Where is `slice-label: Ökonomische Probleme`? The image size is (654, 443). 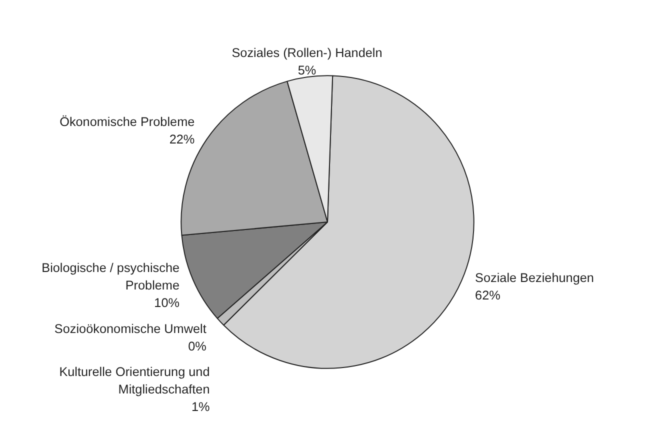 slice-label: Ökonomische Probleme is located at coordinates (127, 121).